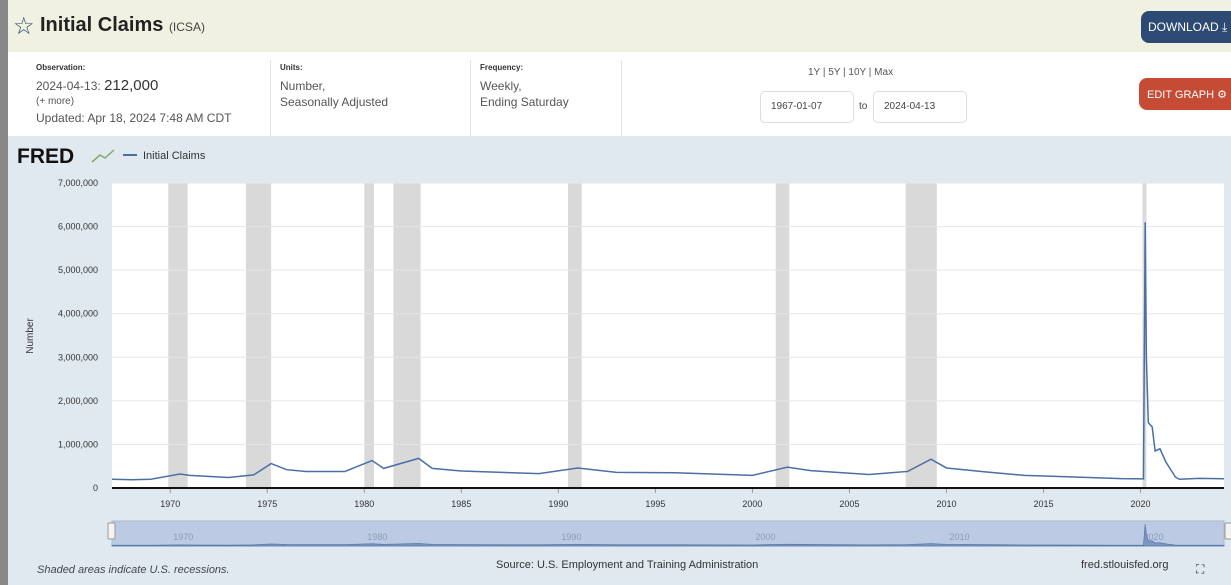 This screenshot has width=1231, height=585. Describe the element at coordinates (765, 537) in the screenshot. I see `navigator-tick-label: 2000` at that location.